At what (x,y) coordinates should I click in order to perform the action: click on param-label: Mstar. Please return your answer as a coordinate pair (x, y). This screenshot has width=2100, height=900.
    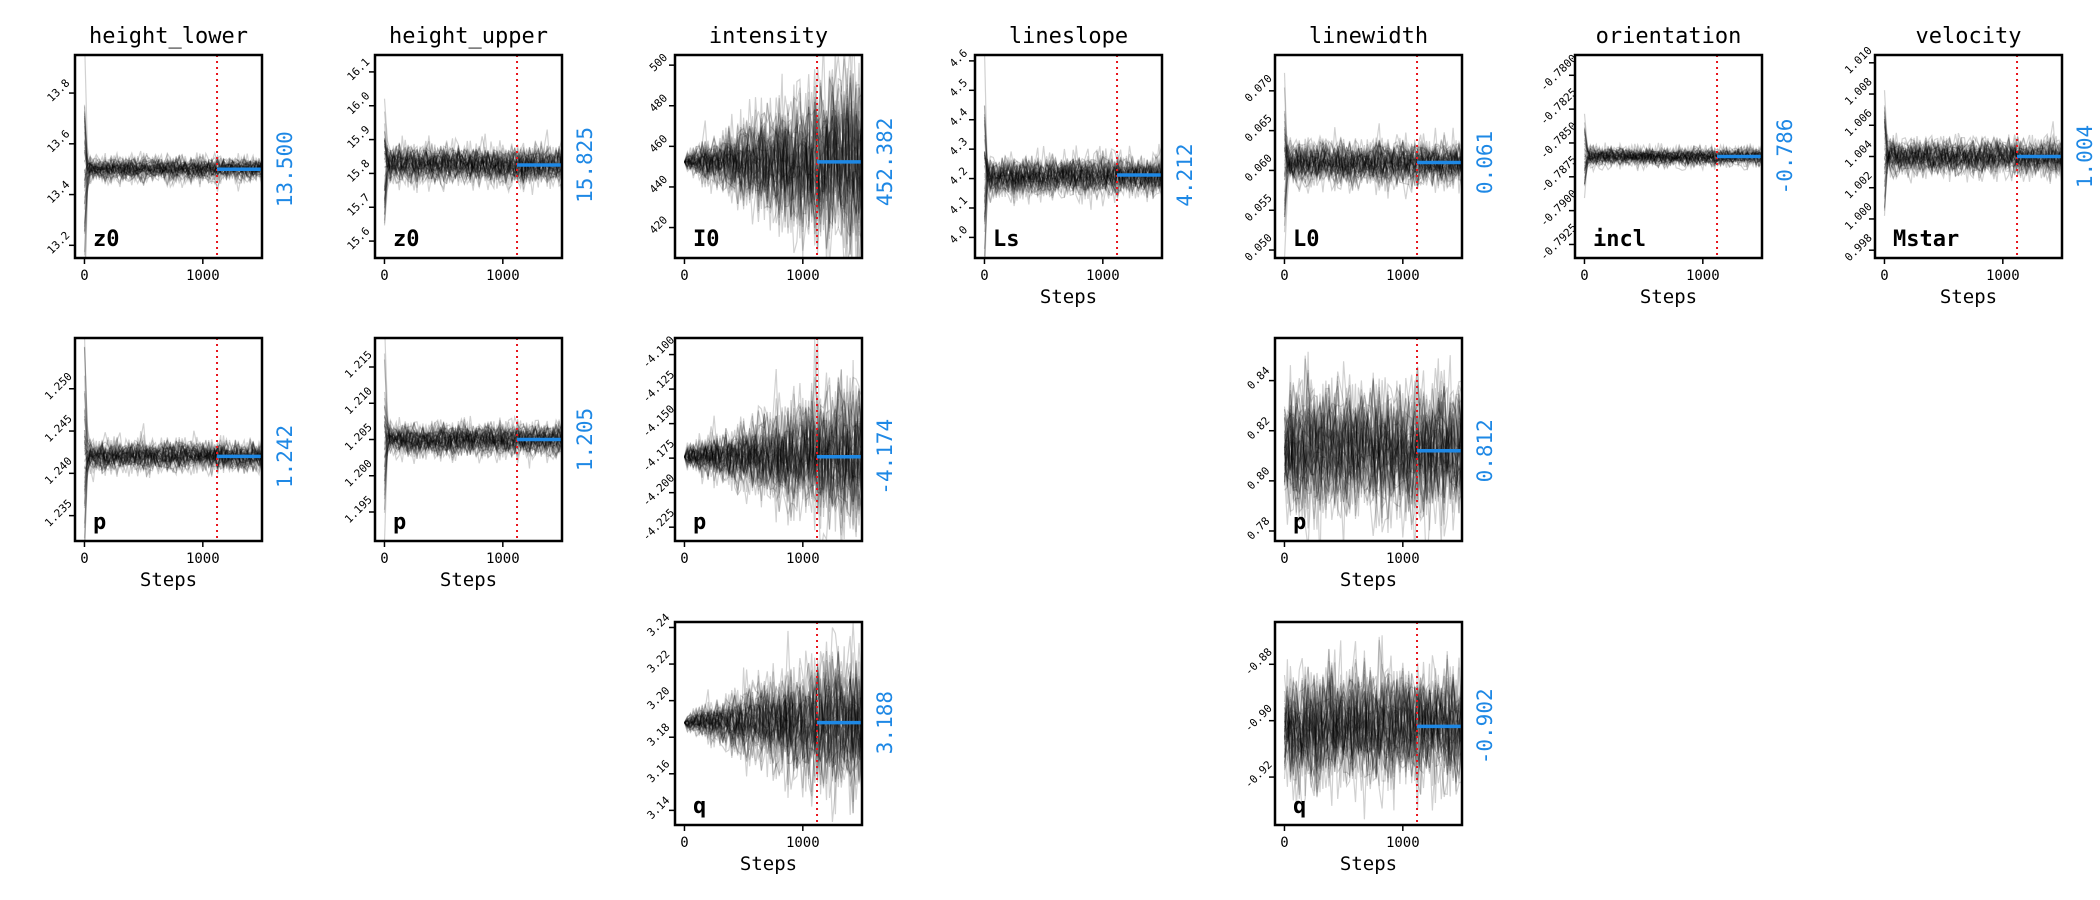
    Looking at the image, I should click on (1926, 239).